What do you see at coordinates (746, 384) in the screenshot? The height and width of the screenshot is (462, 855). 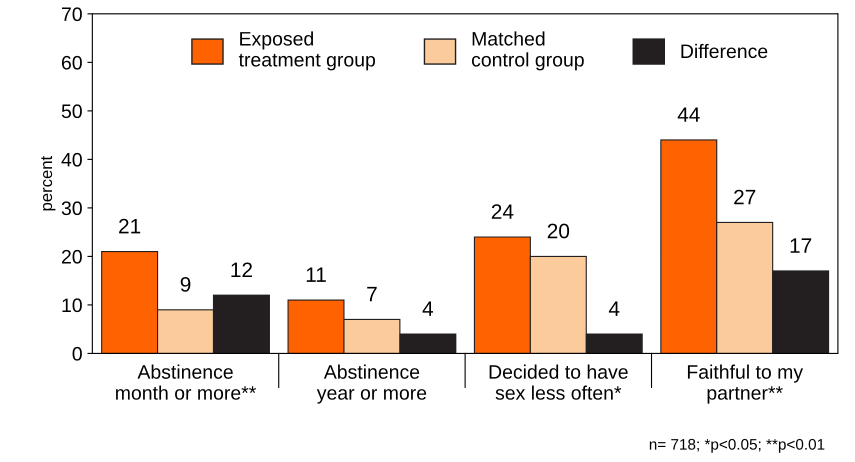 I see `x-tick-label: Faithful to my partner**` at bounding box center [746, 384].